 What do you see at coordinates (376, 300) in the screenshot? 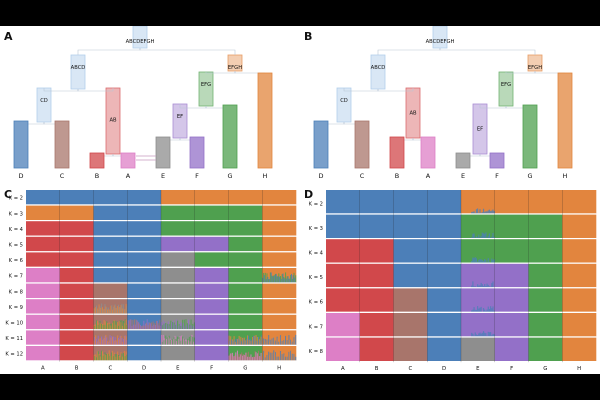
I see `struct-d-k6-B` at bounding box center [376, 300].